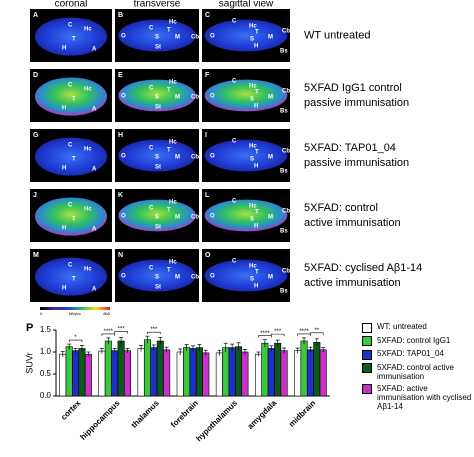  I want to click on region-label: H, so click(64, 49).